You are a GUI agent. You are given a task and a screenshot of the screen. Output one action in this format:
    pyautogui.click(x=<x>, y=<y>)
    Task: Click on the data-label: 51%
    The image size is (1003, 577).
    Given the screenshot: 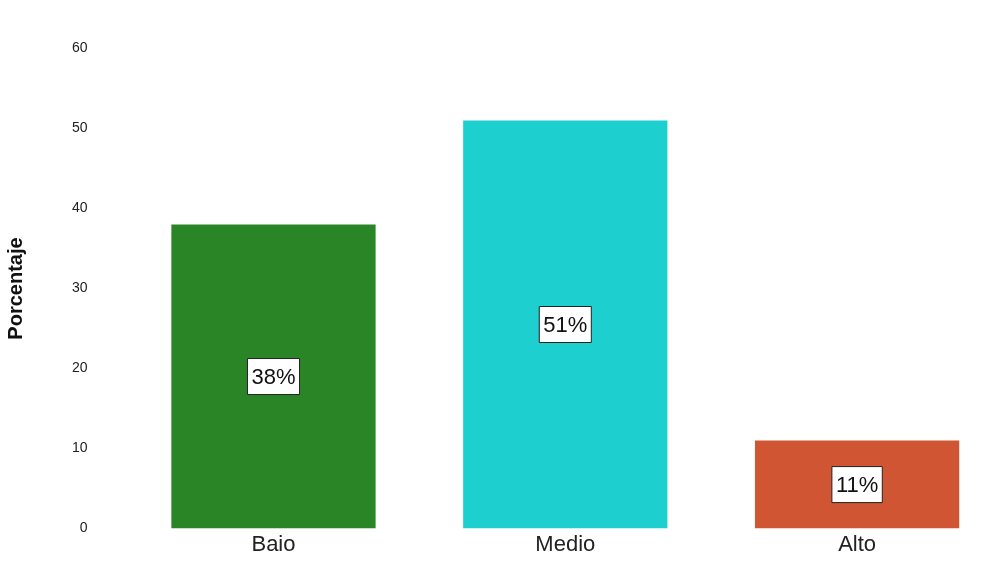 What is the action you would take?
    pyautogui.click(x=565, y=324)
    